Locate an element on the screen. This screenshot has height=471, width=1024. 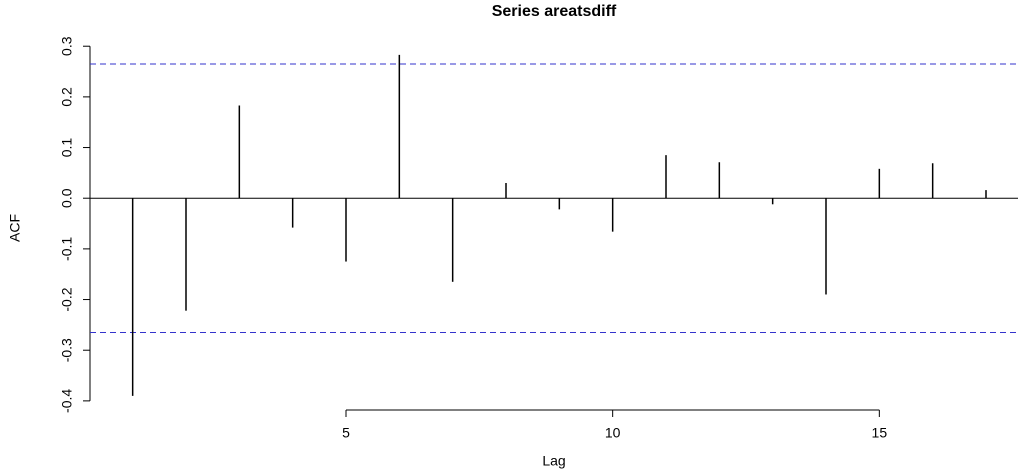
y-tick-label: 0.3 is located at coordinates (67, 46).